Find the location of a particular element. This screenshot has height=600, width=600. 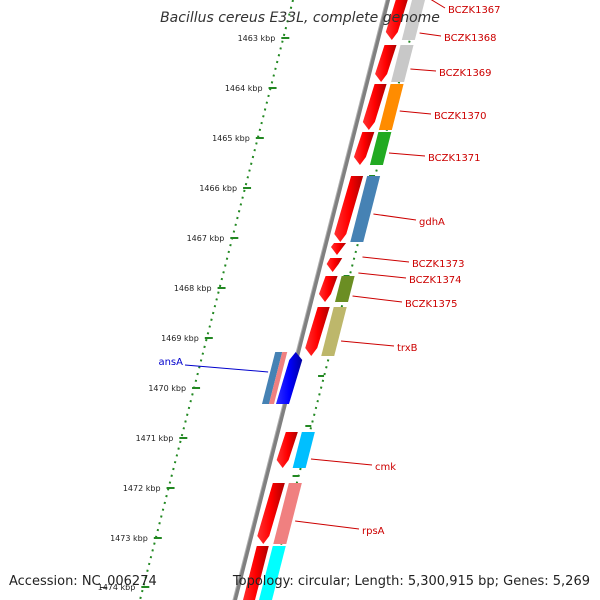

gene-box-gdhA is located at coordinates (365, 209).